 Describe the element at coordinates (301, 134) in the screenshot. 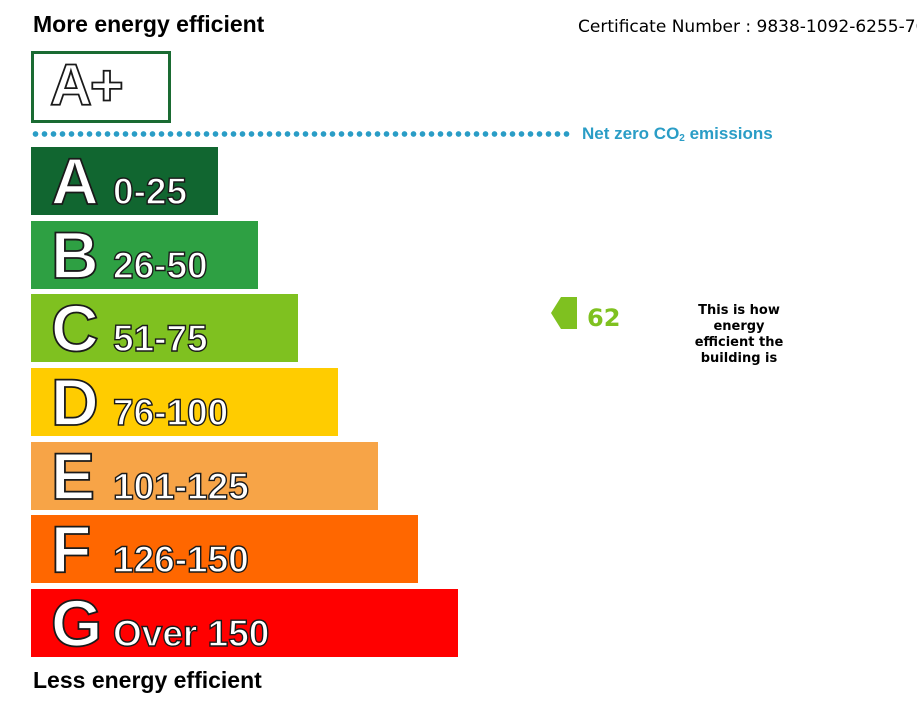

I see `net-zero-dotted-line` at that location.